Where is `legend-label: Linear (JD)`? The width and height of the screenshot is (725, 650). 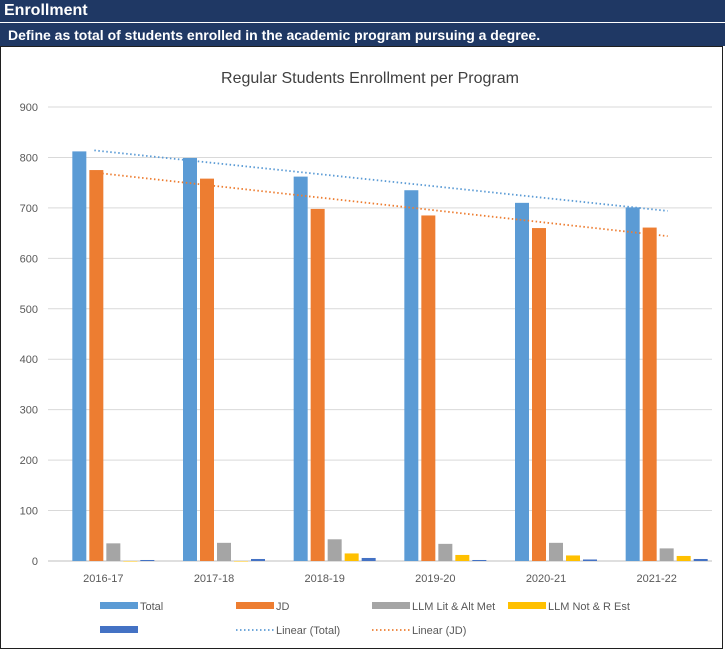 legend-label: Linear (JD) is located at coordinates (439, 631).